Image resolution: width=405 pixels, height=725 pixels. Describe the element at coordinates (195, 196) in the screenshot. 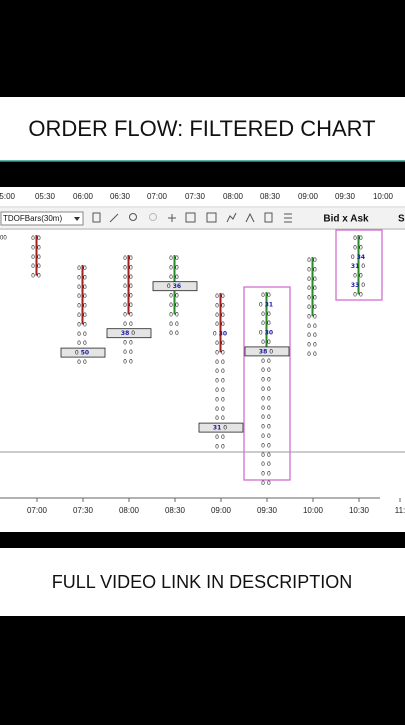

I see `top-axis-label: 07:30` at that location.